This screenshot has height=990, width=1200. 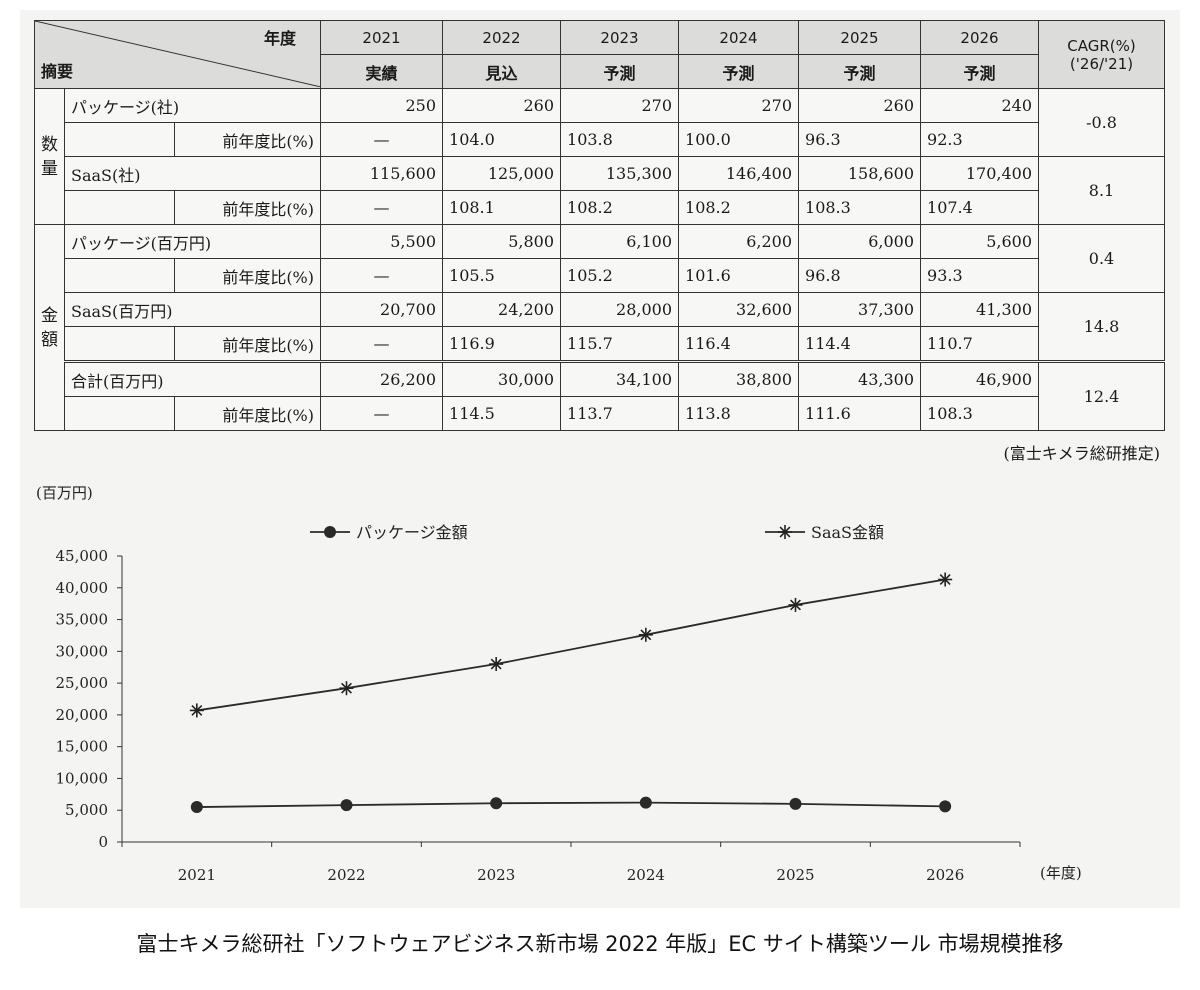 What do you see at coordinates (502, 413) in the screenshot?
I see `table-cell: 114.5` at bounding box center [502, 413].